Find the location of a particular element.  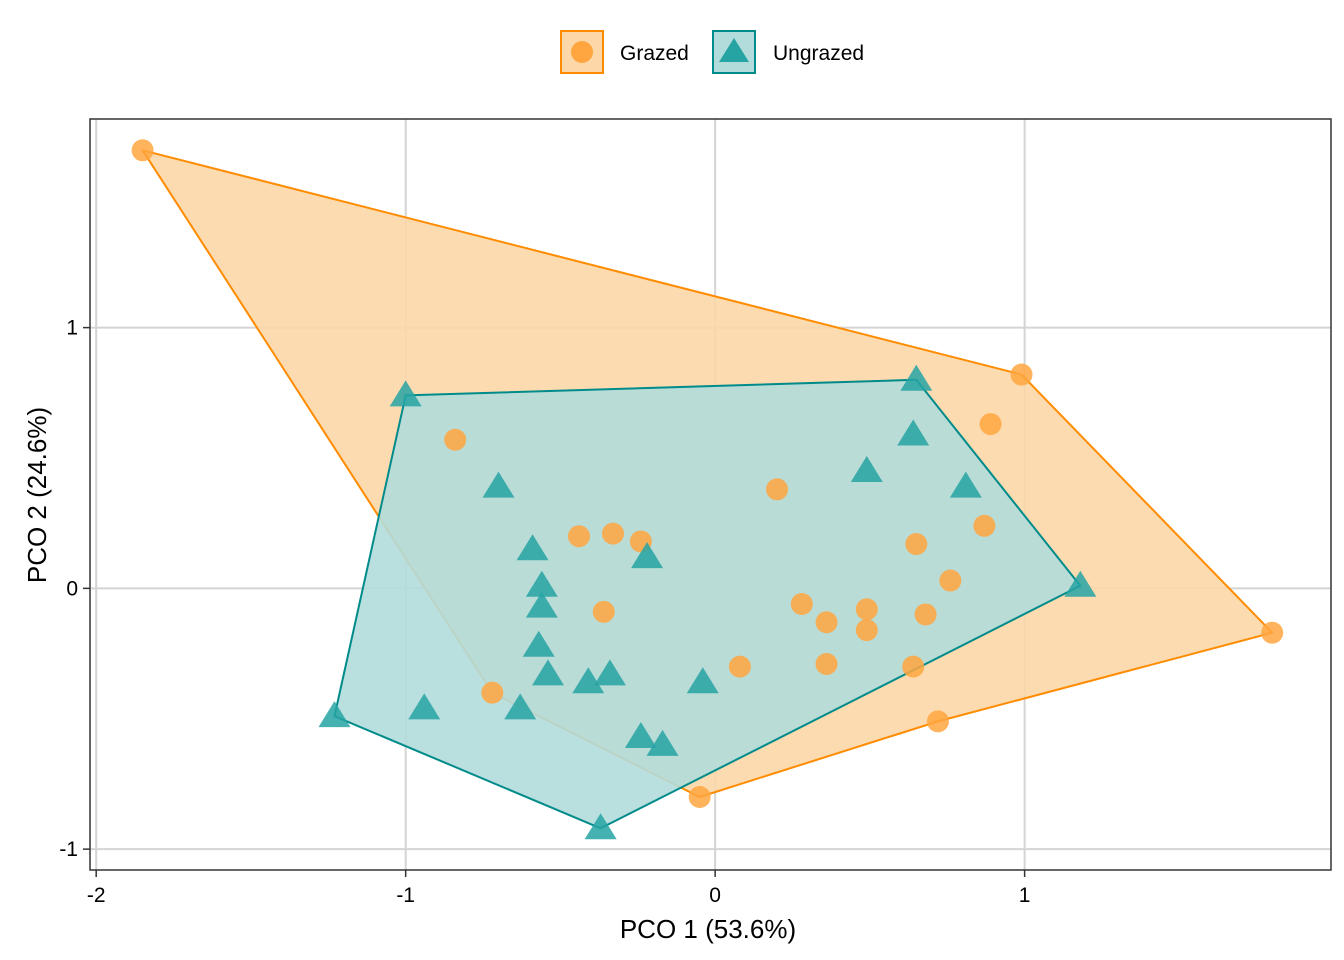

x-tick-label: -1 is located at coordinates (405, 895).